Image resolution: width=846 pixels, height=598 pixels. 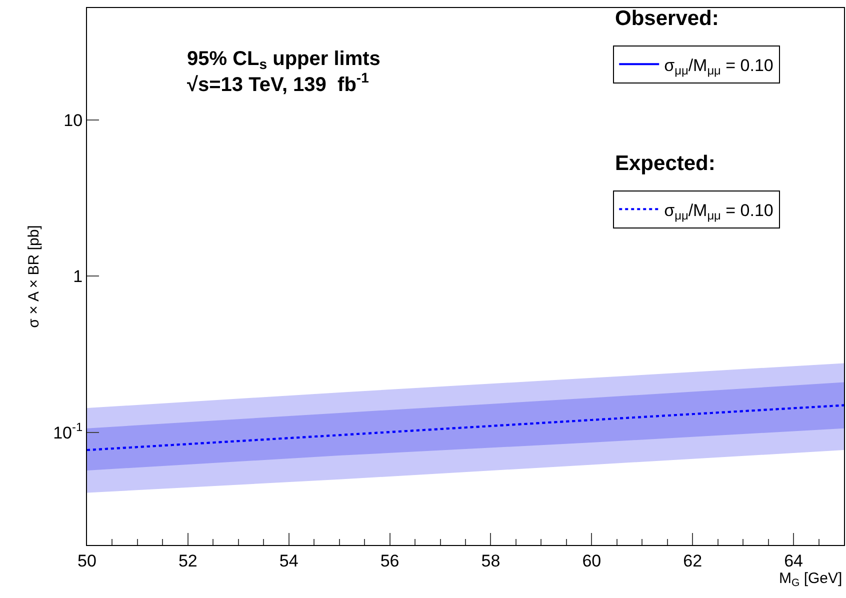 What do you see at coordinates (810, 580) in the screenshot?
I see `x-axis-title: M$_{G}$ [GeV]` at bounding box center [810, 580].